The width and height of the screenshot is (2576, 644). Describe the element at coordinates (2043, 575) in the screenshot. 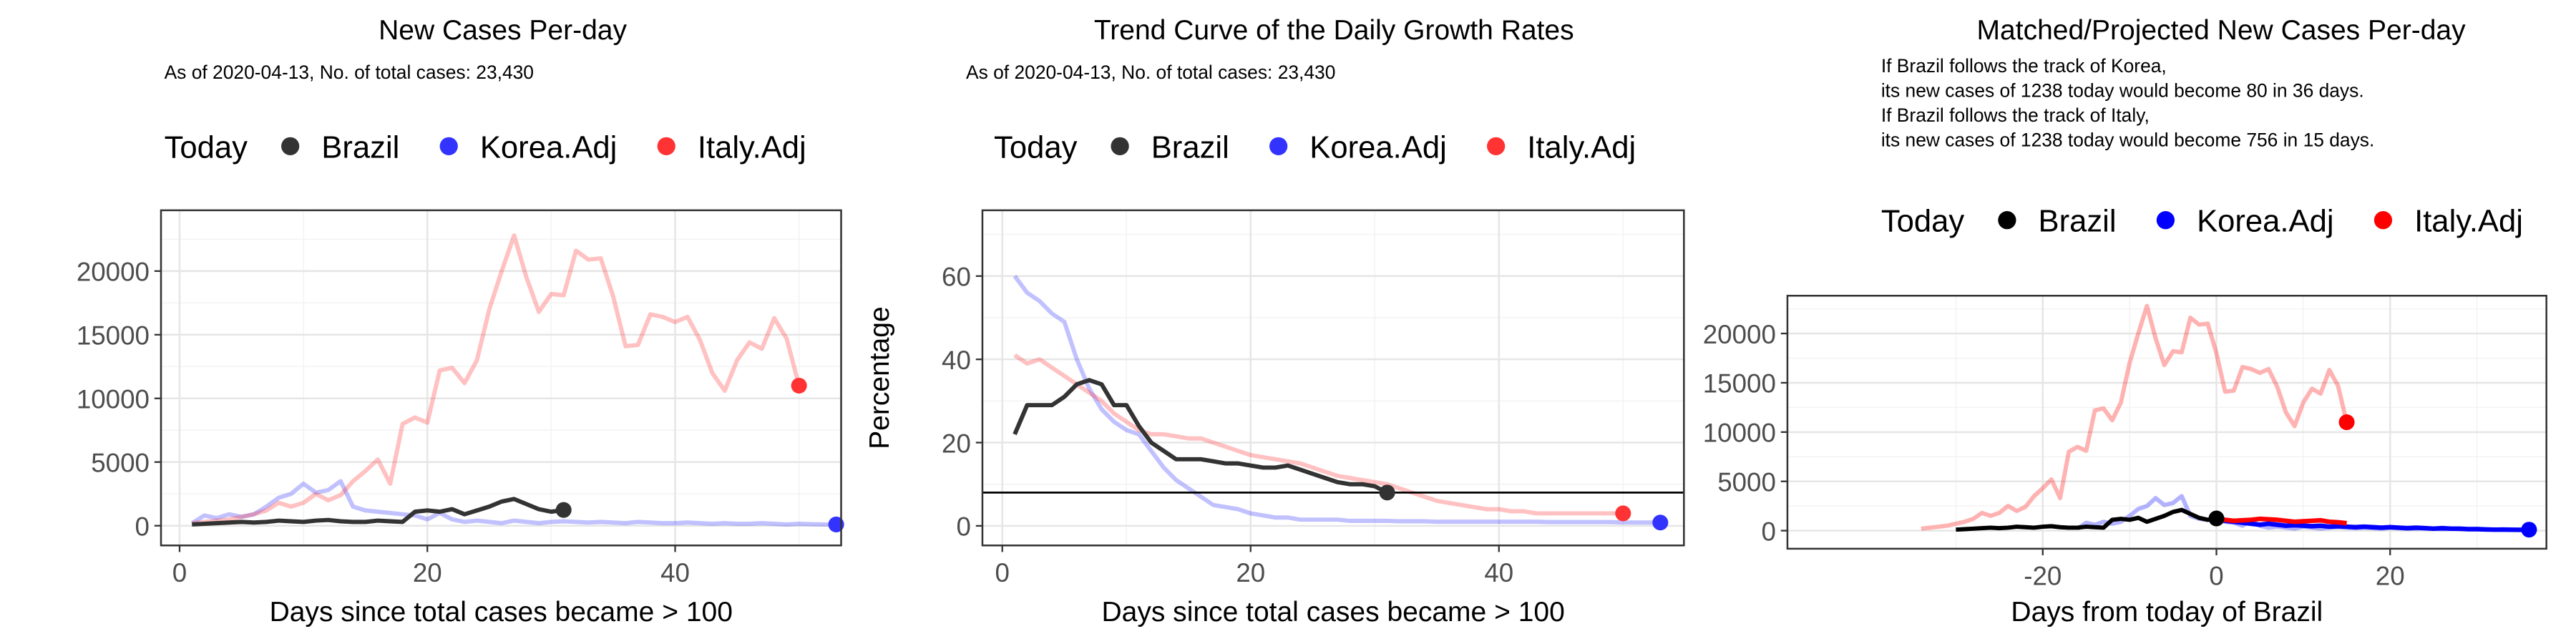

I see `x-tick-label: -20` at that location.